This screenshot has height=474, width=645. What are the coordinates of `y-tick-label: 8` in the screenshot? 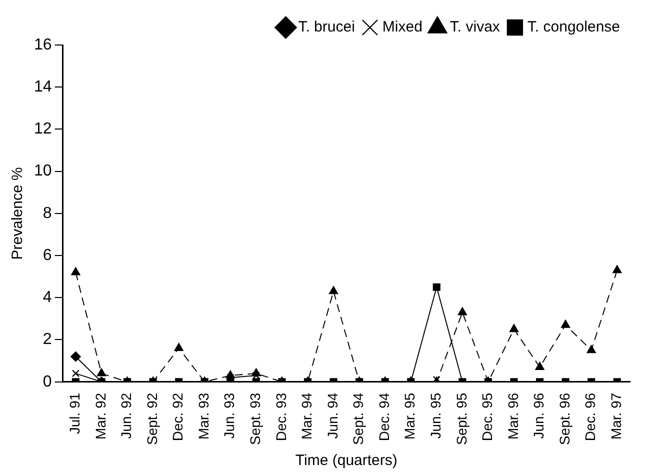 It's located at (47, 213).